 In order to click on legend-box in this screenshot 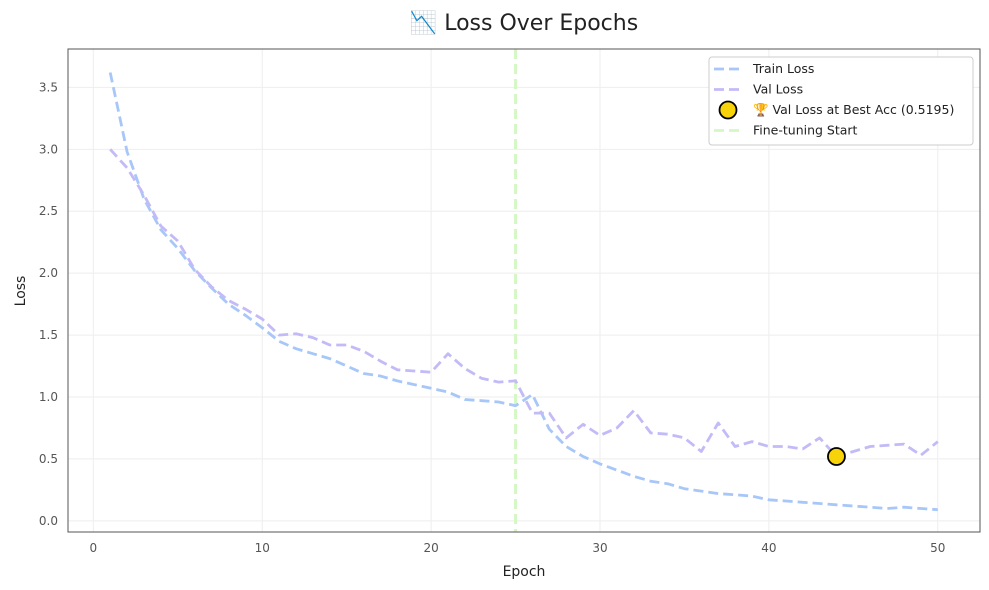, I will do `click(841, 101)`.